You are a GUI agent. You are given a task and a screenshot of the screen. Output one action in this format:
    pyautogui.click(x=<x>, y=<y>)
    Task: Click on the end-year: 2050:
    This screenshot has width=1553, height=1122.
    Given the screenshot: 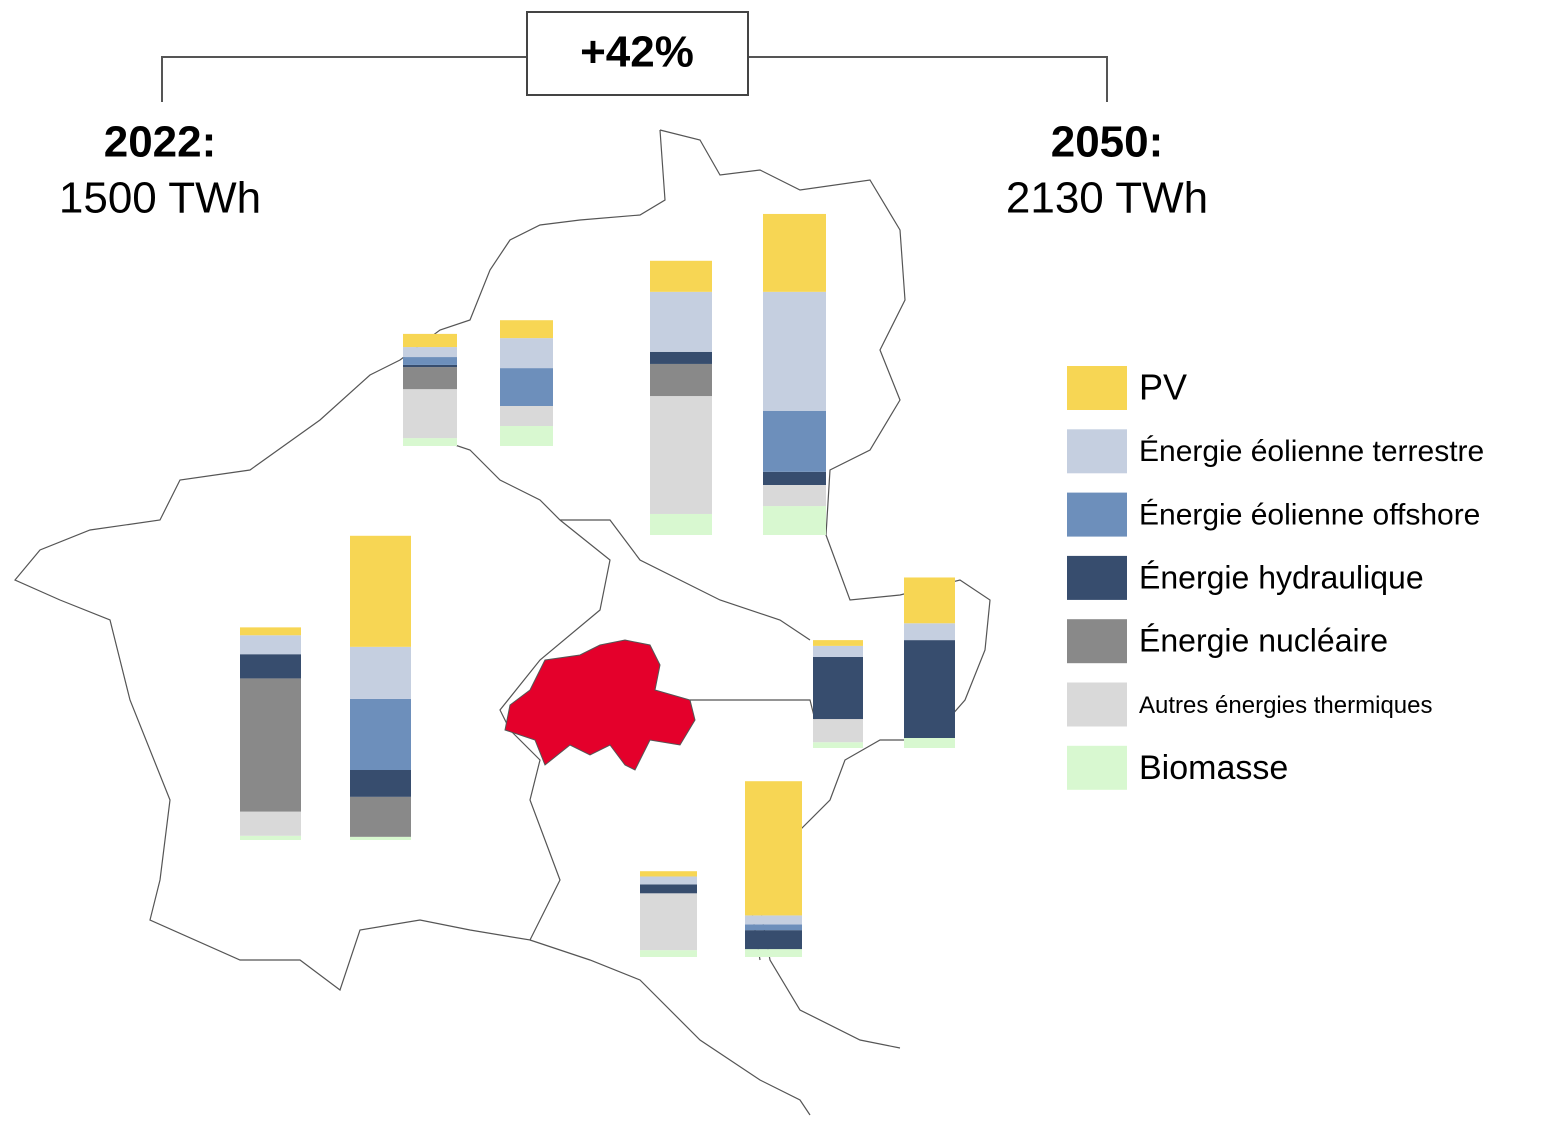 What is the action you would take?
    pyautogui.click(x=1107, y=142)
    